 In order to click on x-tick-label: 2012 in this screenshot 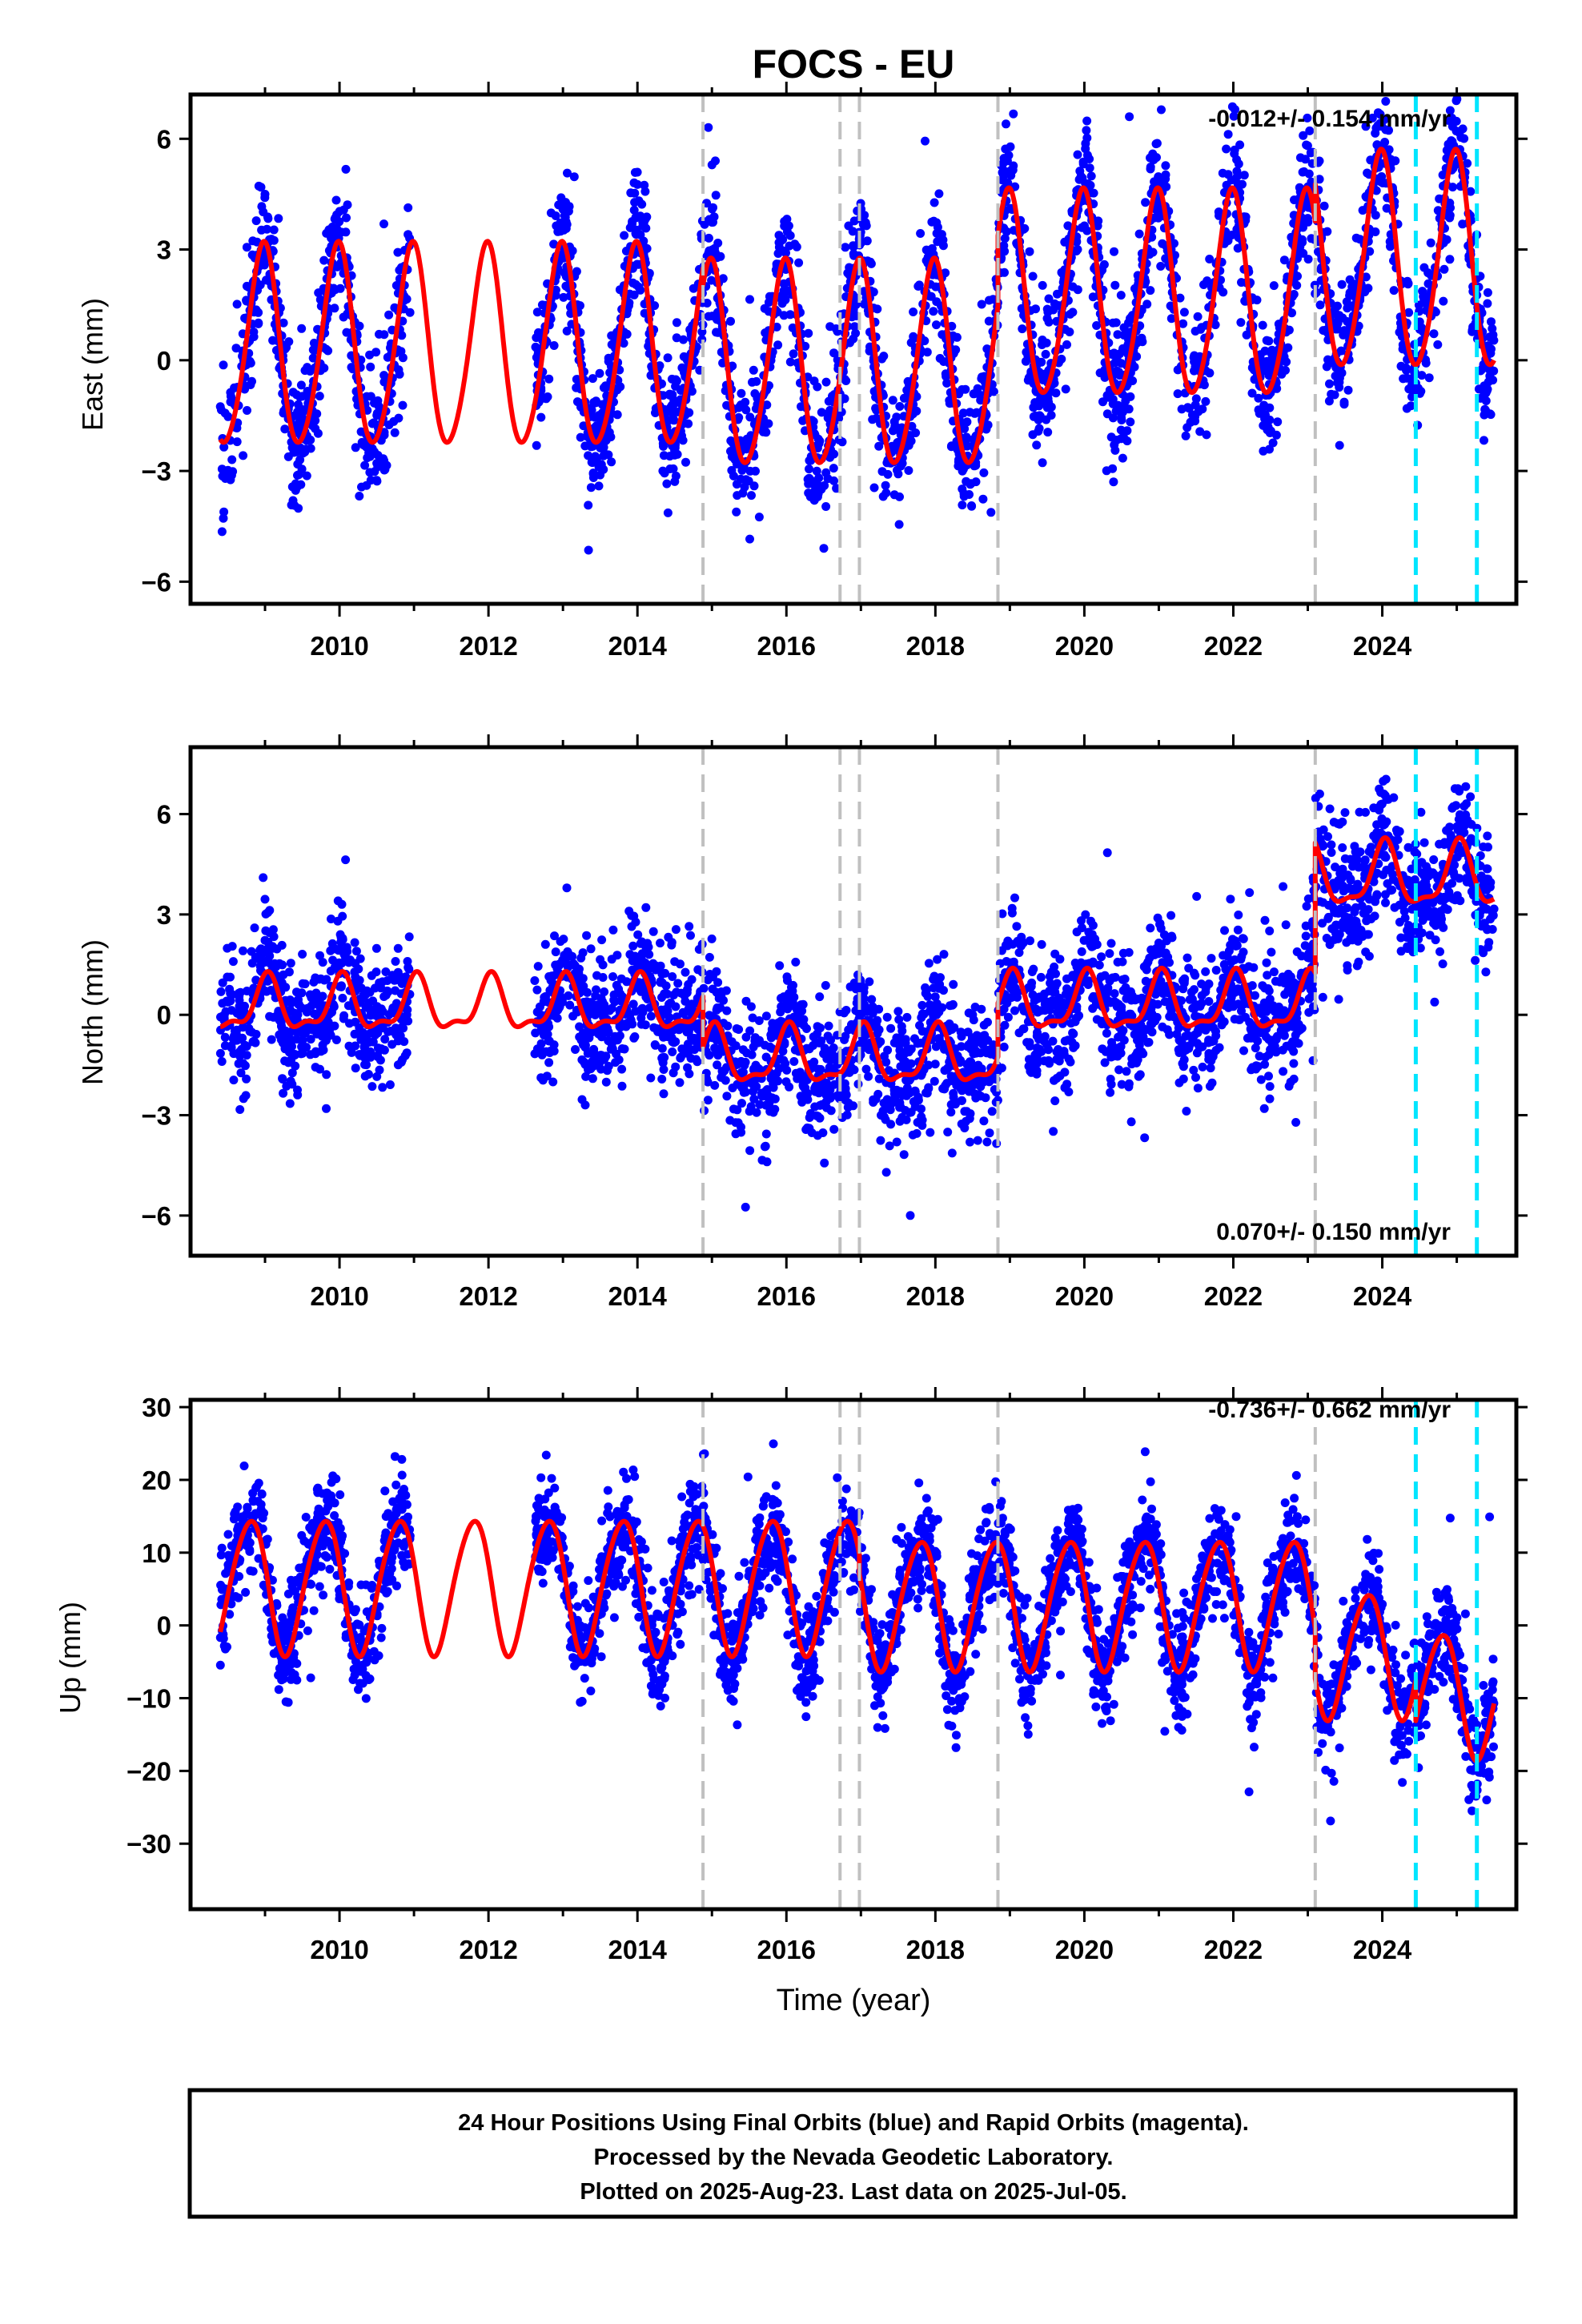, I will do `click(488, 646)`.